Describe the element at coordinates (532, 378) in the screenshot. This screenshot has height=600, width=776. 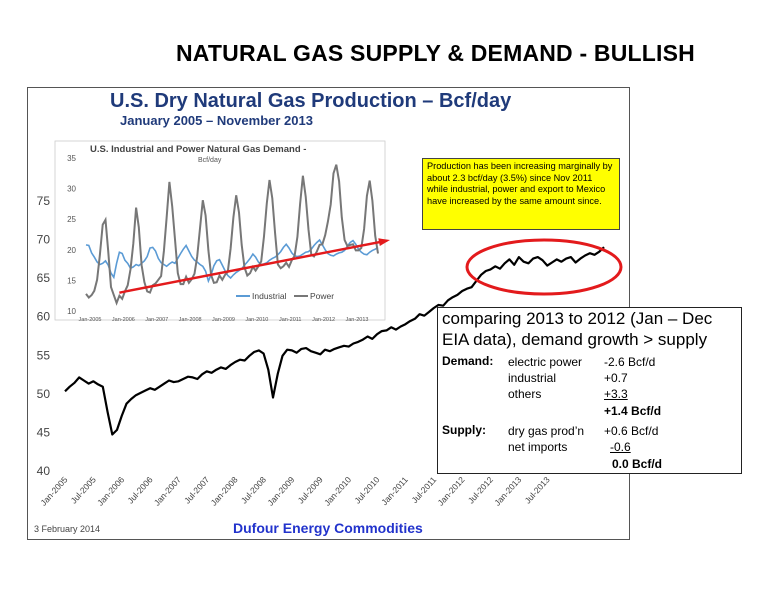
I see `demand-item: industrial` at that location.